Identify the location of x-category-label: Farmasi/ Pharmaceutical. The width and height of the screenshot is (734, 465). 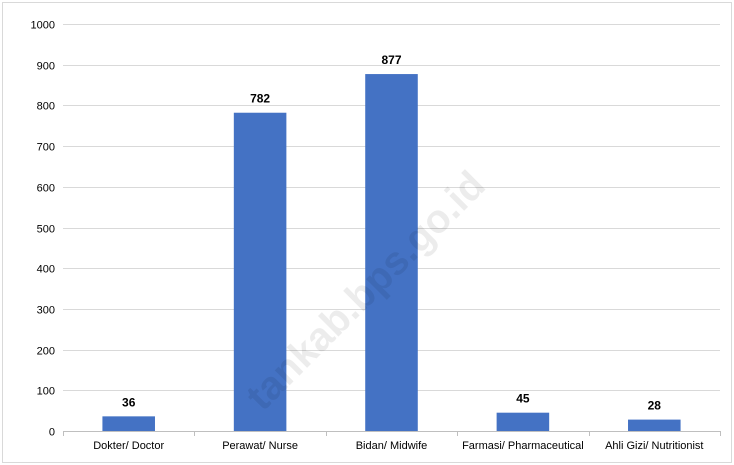
(523, 446).